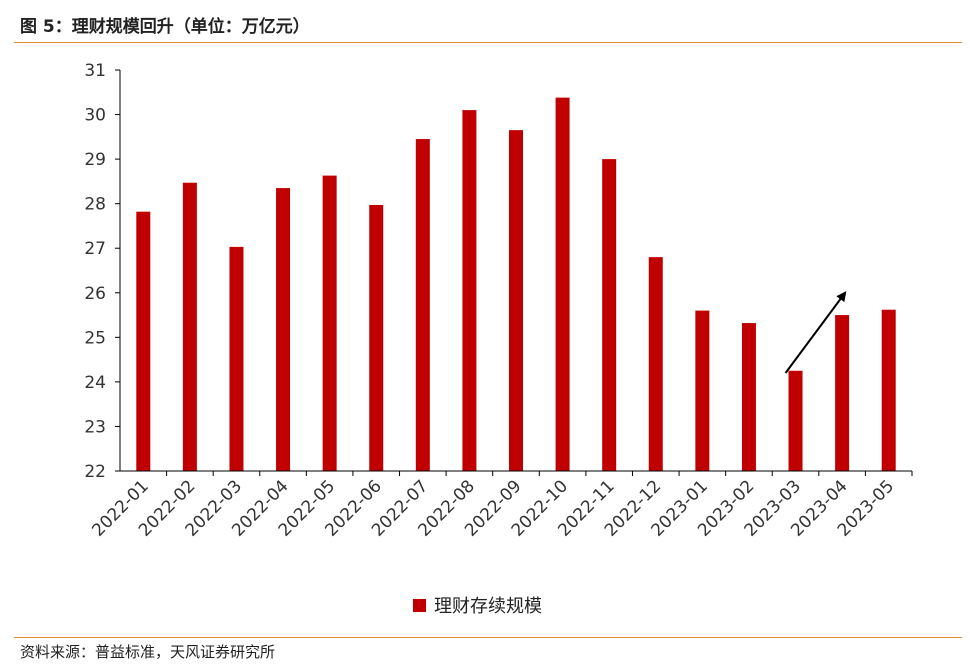 The image size is (970, 672). Describe the element at coordinates (95, 472) in the screenshot. I see `y-tick-label: 22` at that location.